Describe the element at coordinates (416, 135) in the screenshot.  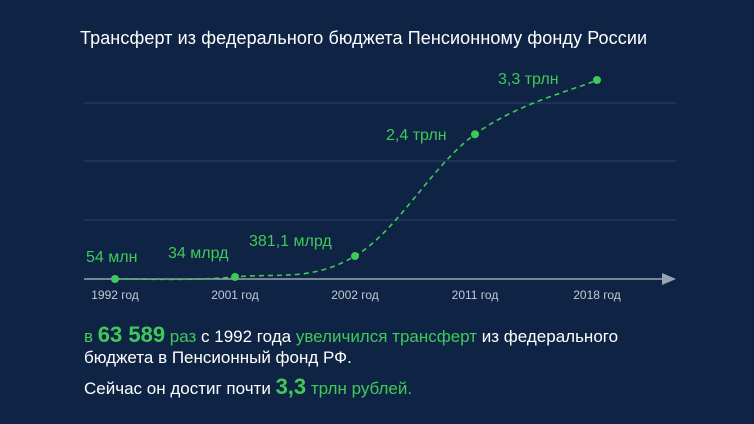
I see `data-label: 2,4 трлн` at that location.